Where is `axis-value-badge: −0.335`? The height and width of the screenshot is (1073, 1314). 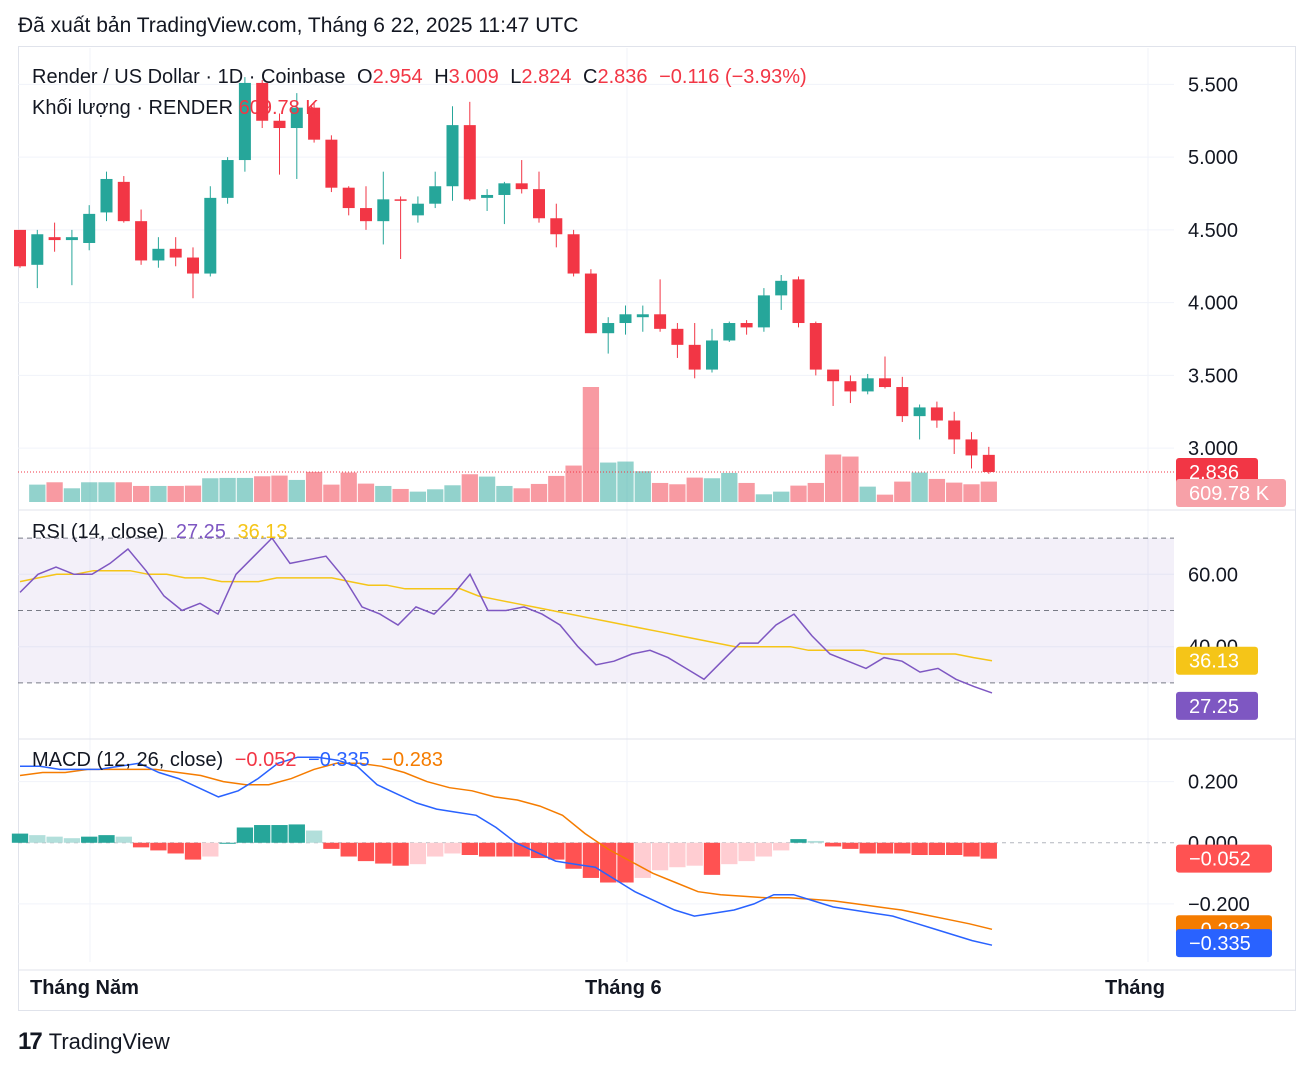 axis-value-badge: −0.335 is located at coordinates (1224, 943).